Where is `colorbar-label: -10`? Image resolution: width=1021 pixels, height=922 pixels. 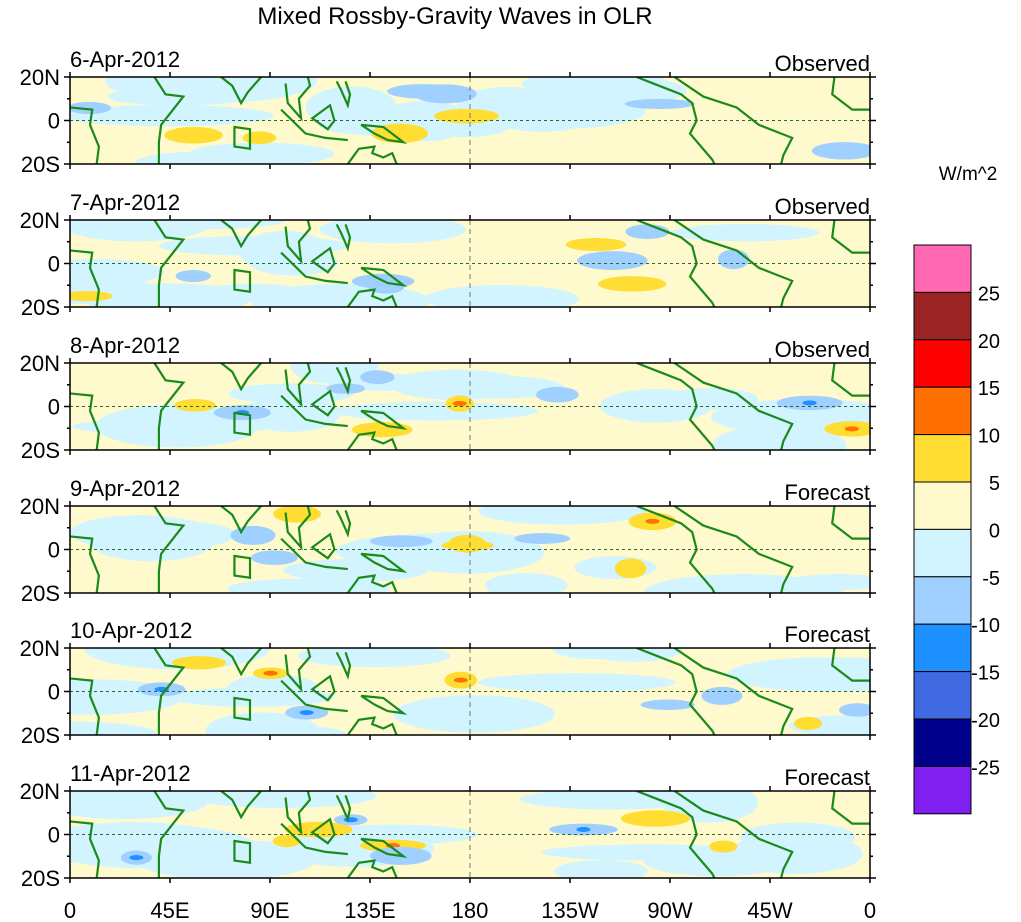
colorbar-label: -10 is located at coordinates (985, 626).